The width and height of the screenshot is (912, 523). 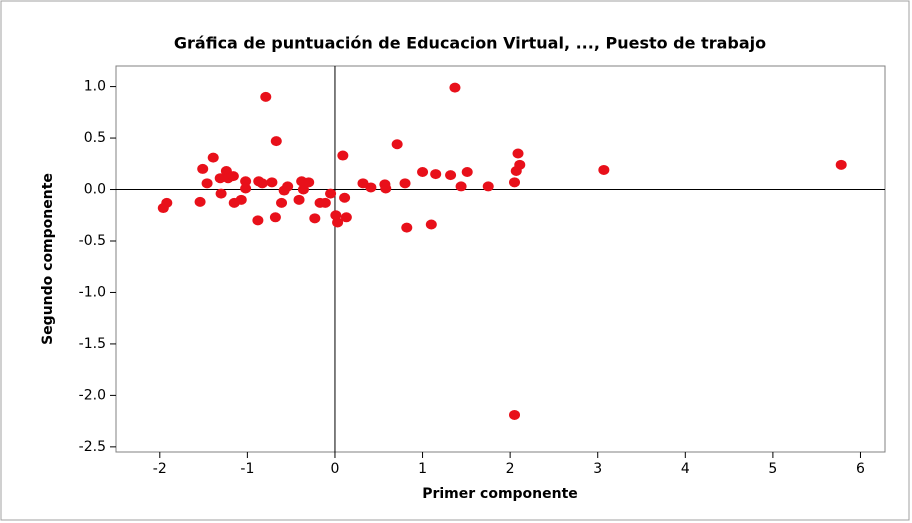 What do you see at coordinates (95, 190) in the screenshot?
I see `y-tick-label: 0.0` at bounding box center [95, 190].